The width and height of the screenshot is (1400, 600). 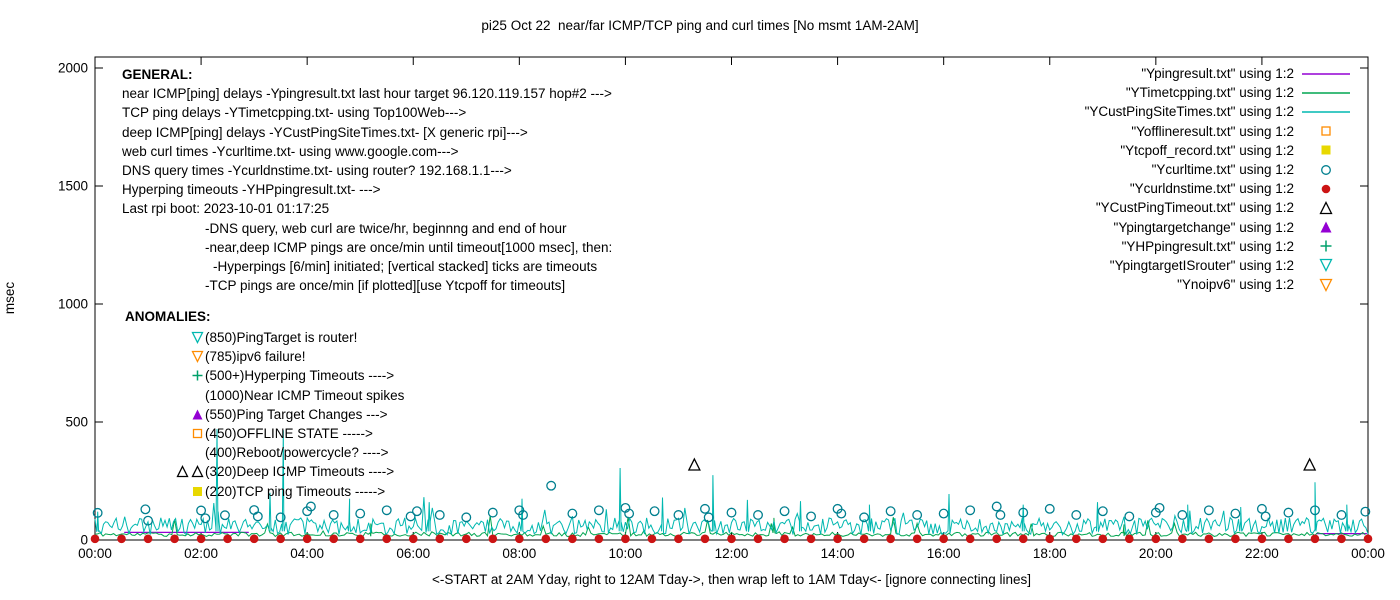 I want to click on anomaly-row: (1000)Near ICMP Timeout spikes, so click(x=289, y=395).